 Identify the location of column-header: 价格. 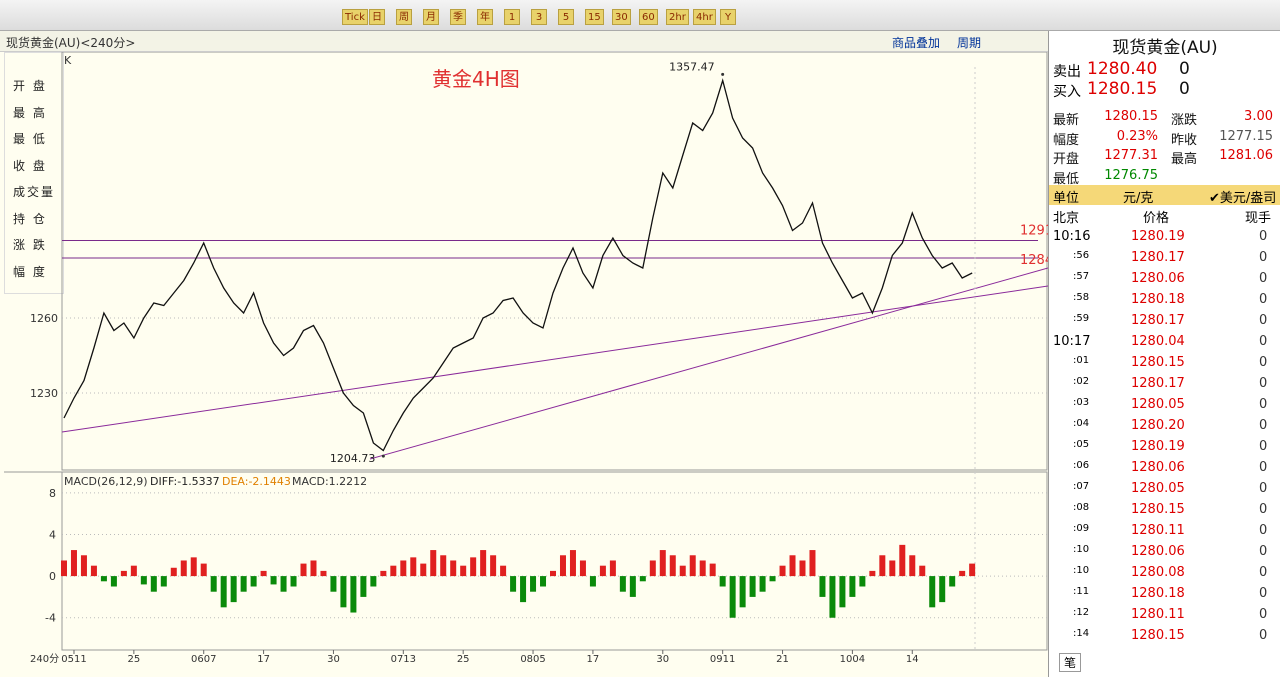
(1156, 218).